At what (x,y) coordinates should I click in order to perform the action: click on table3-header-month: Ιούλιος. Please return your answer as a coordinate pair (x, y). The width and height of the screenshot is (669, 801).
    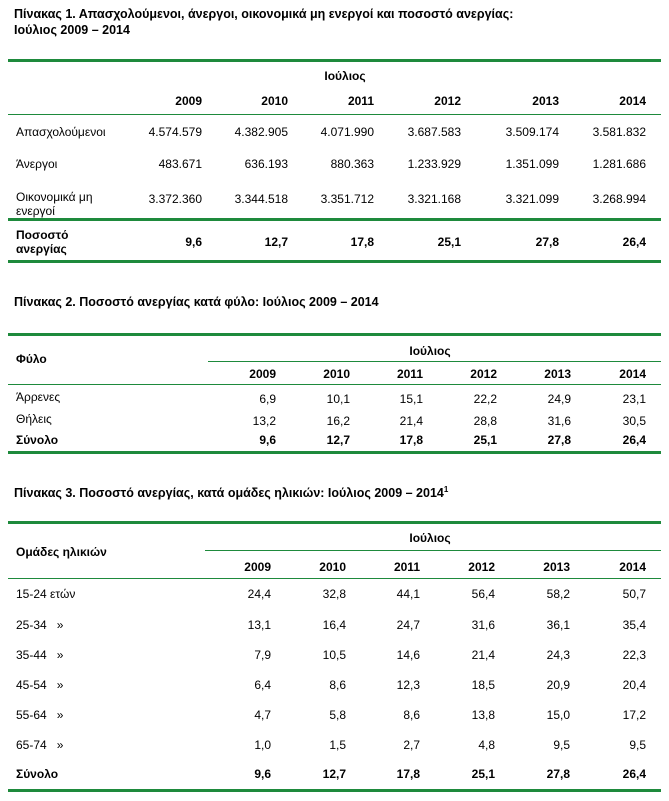
    Looking at the image, I should click on (430, 538).